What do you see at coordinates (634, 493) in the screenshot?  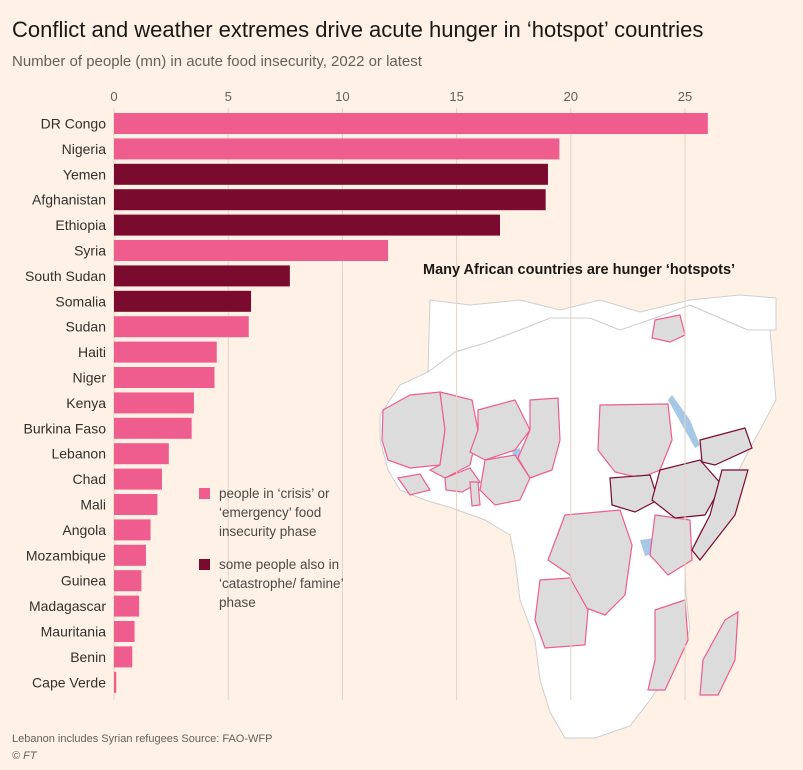 I see `south-sudan-shape` at bounding box center [634, 493].